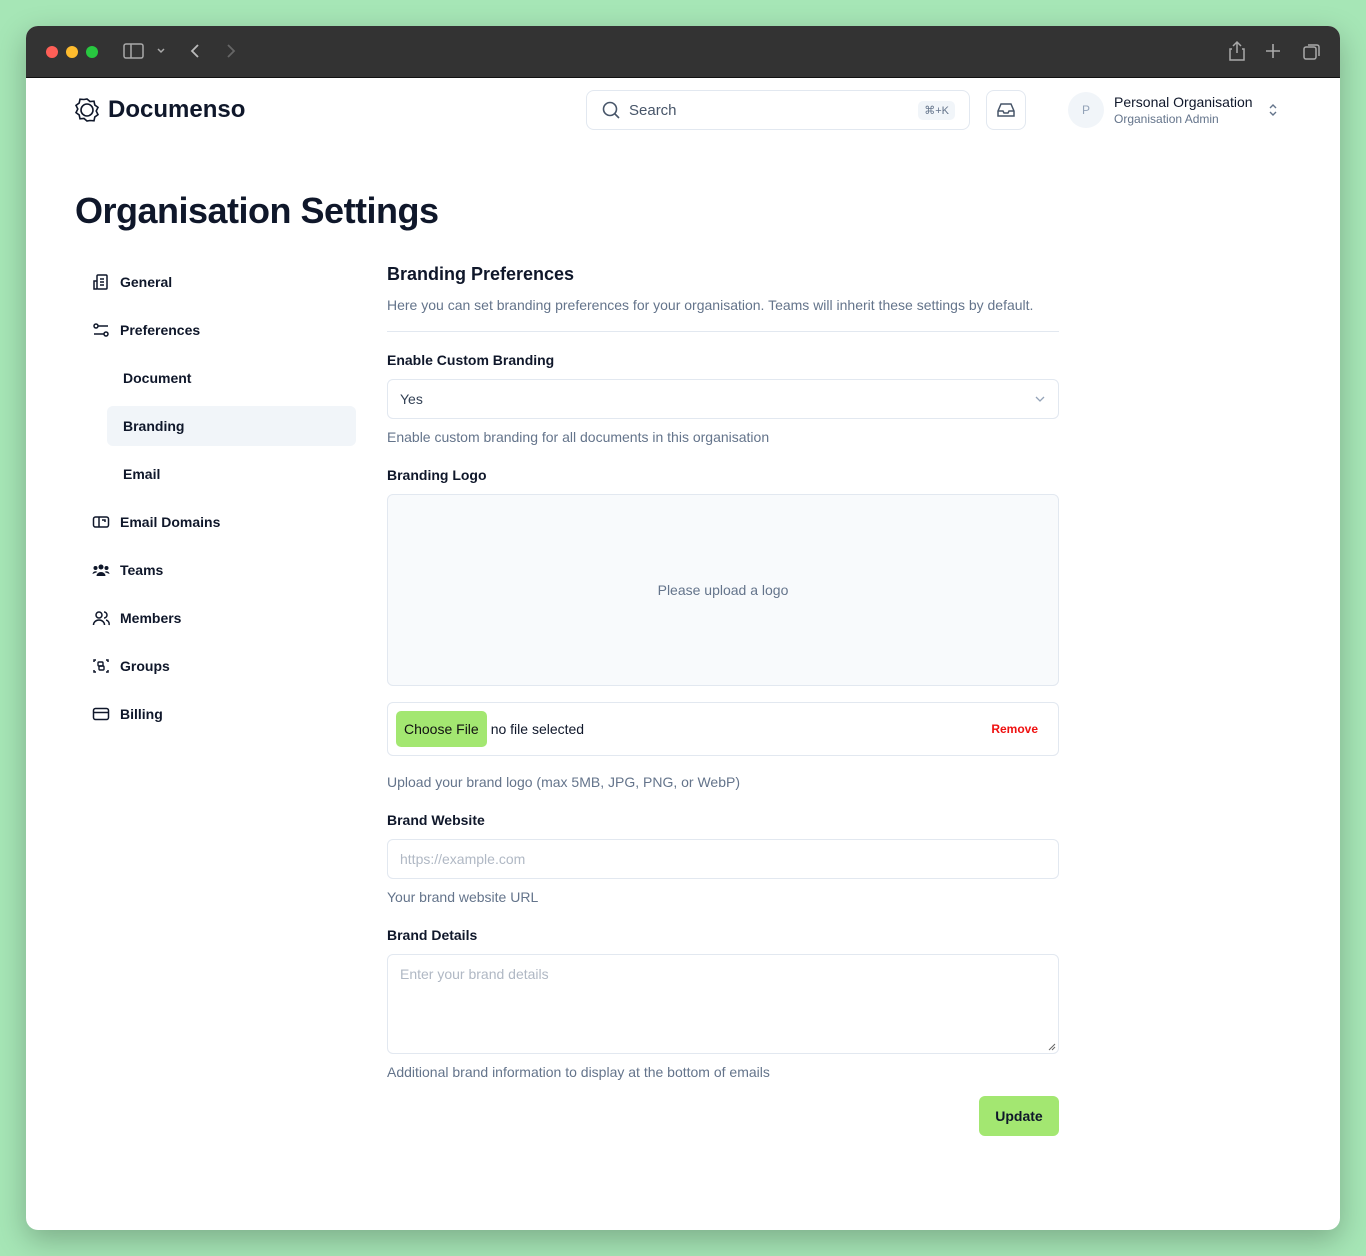  What do you see at coordinates (101, 666) in the screenshot?
I see `group-icon` at bounding box center [101, 666].